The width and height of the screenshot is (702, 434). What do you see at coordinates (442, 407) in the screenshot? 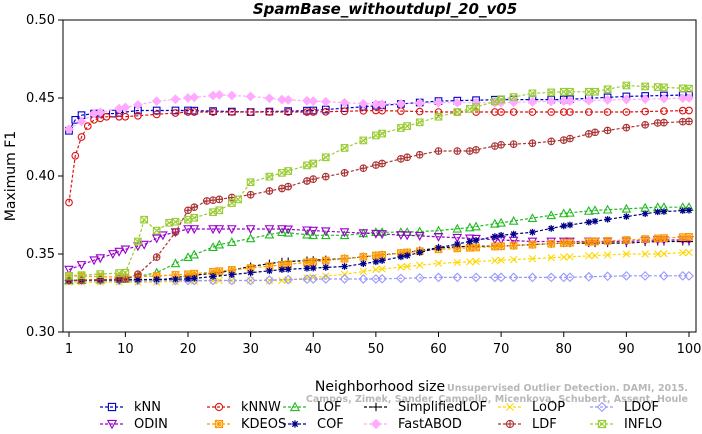
I see `legend-label: SimplifiedLOF` at bounding box center [442, 407].